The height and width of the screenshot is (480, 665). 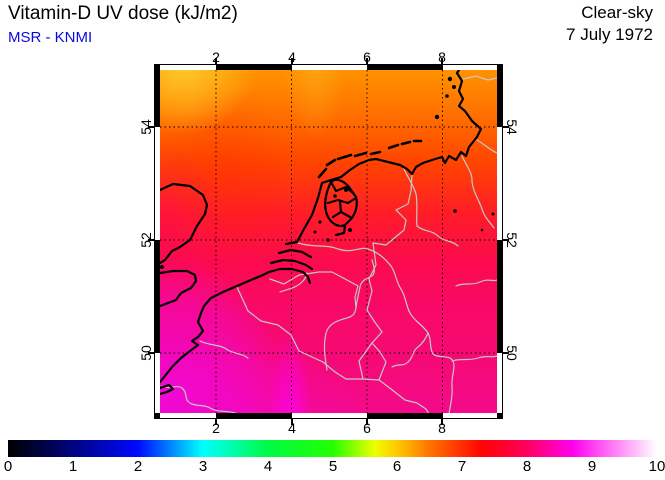 What do you see at coordinates (367, 57) in the screenshot?
I see `lon-tick-label-top: 6` at bounding box center [367, 57].